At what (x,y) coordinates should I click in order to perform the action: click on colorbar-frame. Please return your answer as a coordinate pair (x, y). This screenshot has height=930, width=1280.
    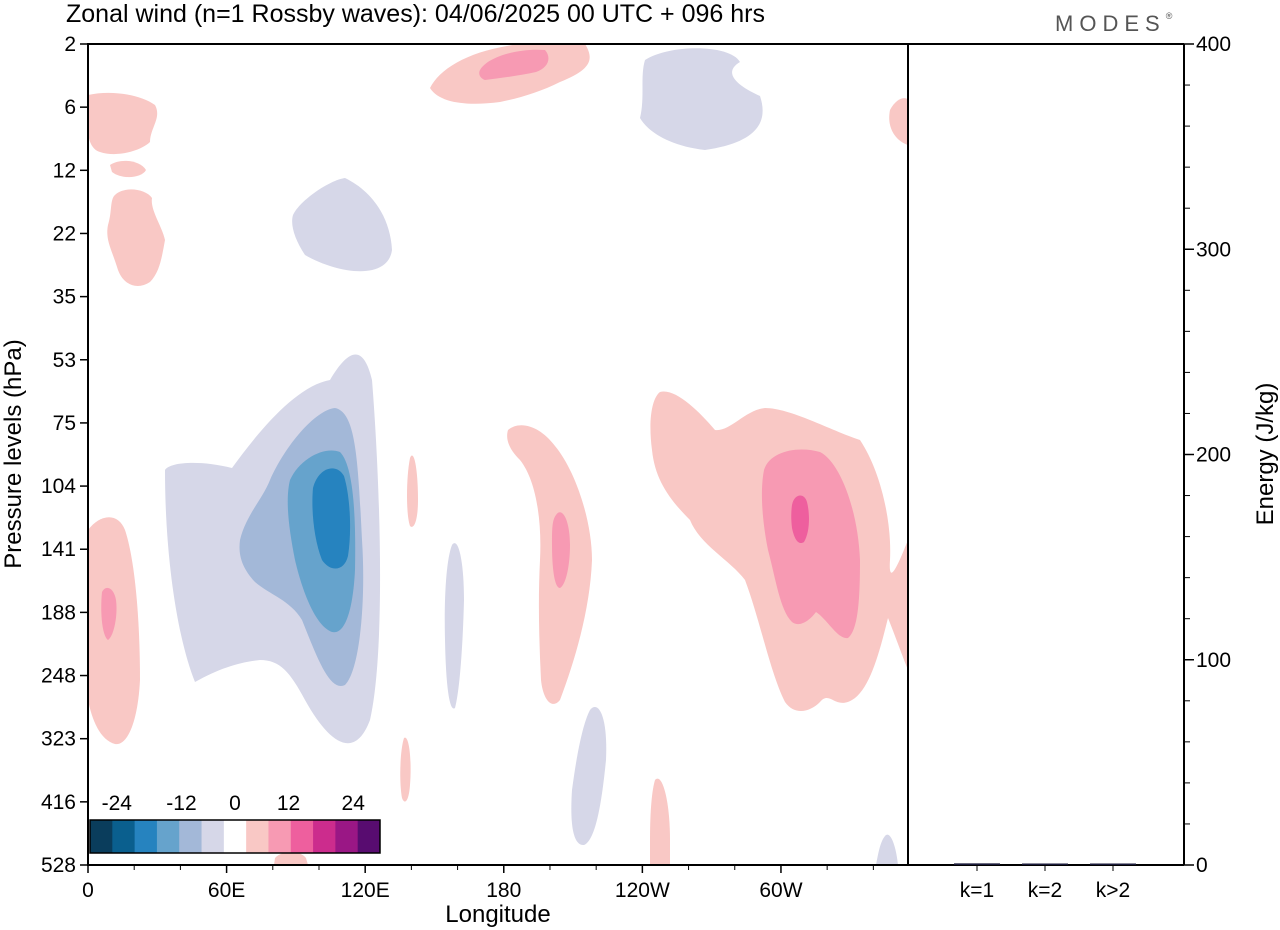
    Looking at the image, I should click on (235, 836).